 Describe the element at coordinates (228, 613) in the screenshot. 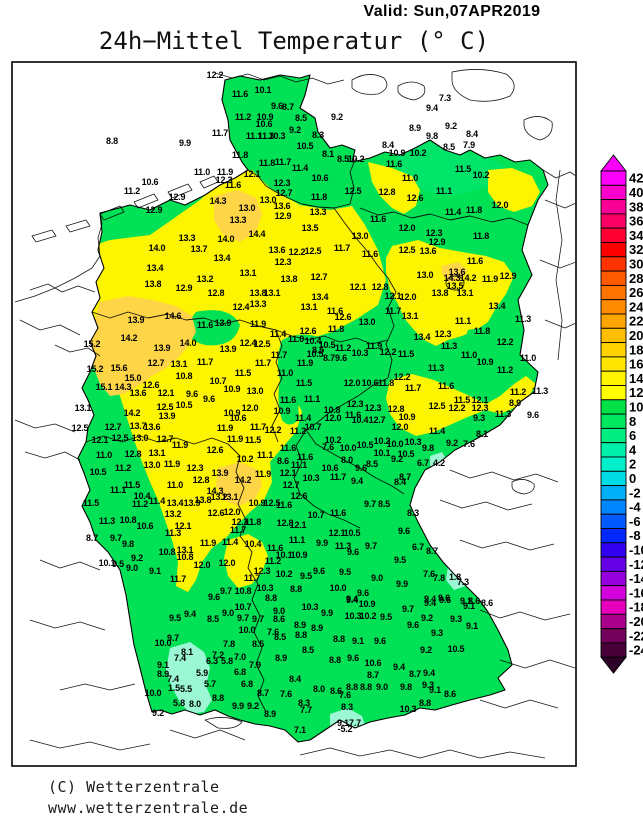

I see `temp-label: 9.0` at that location.